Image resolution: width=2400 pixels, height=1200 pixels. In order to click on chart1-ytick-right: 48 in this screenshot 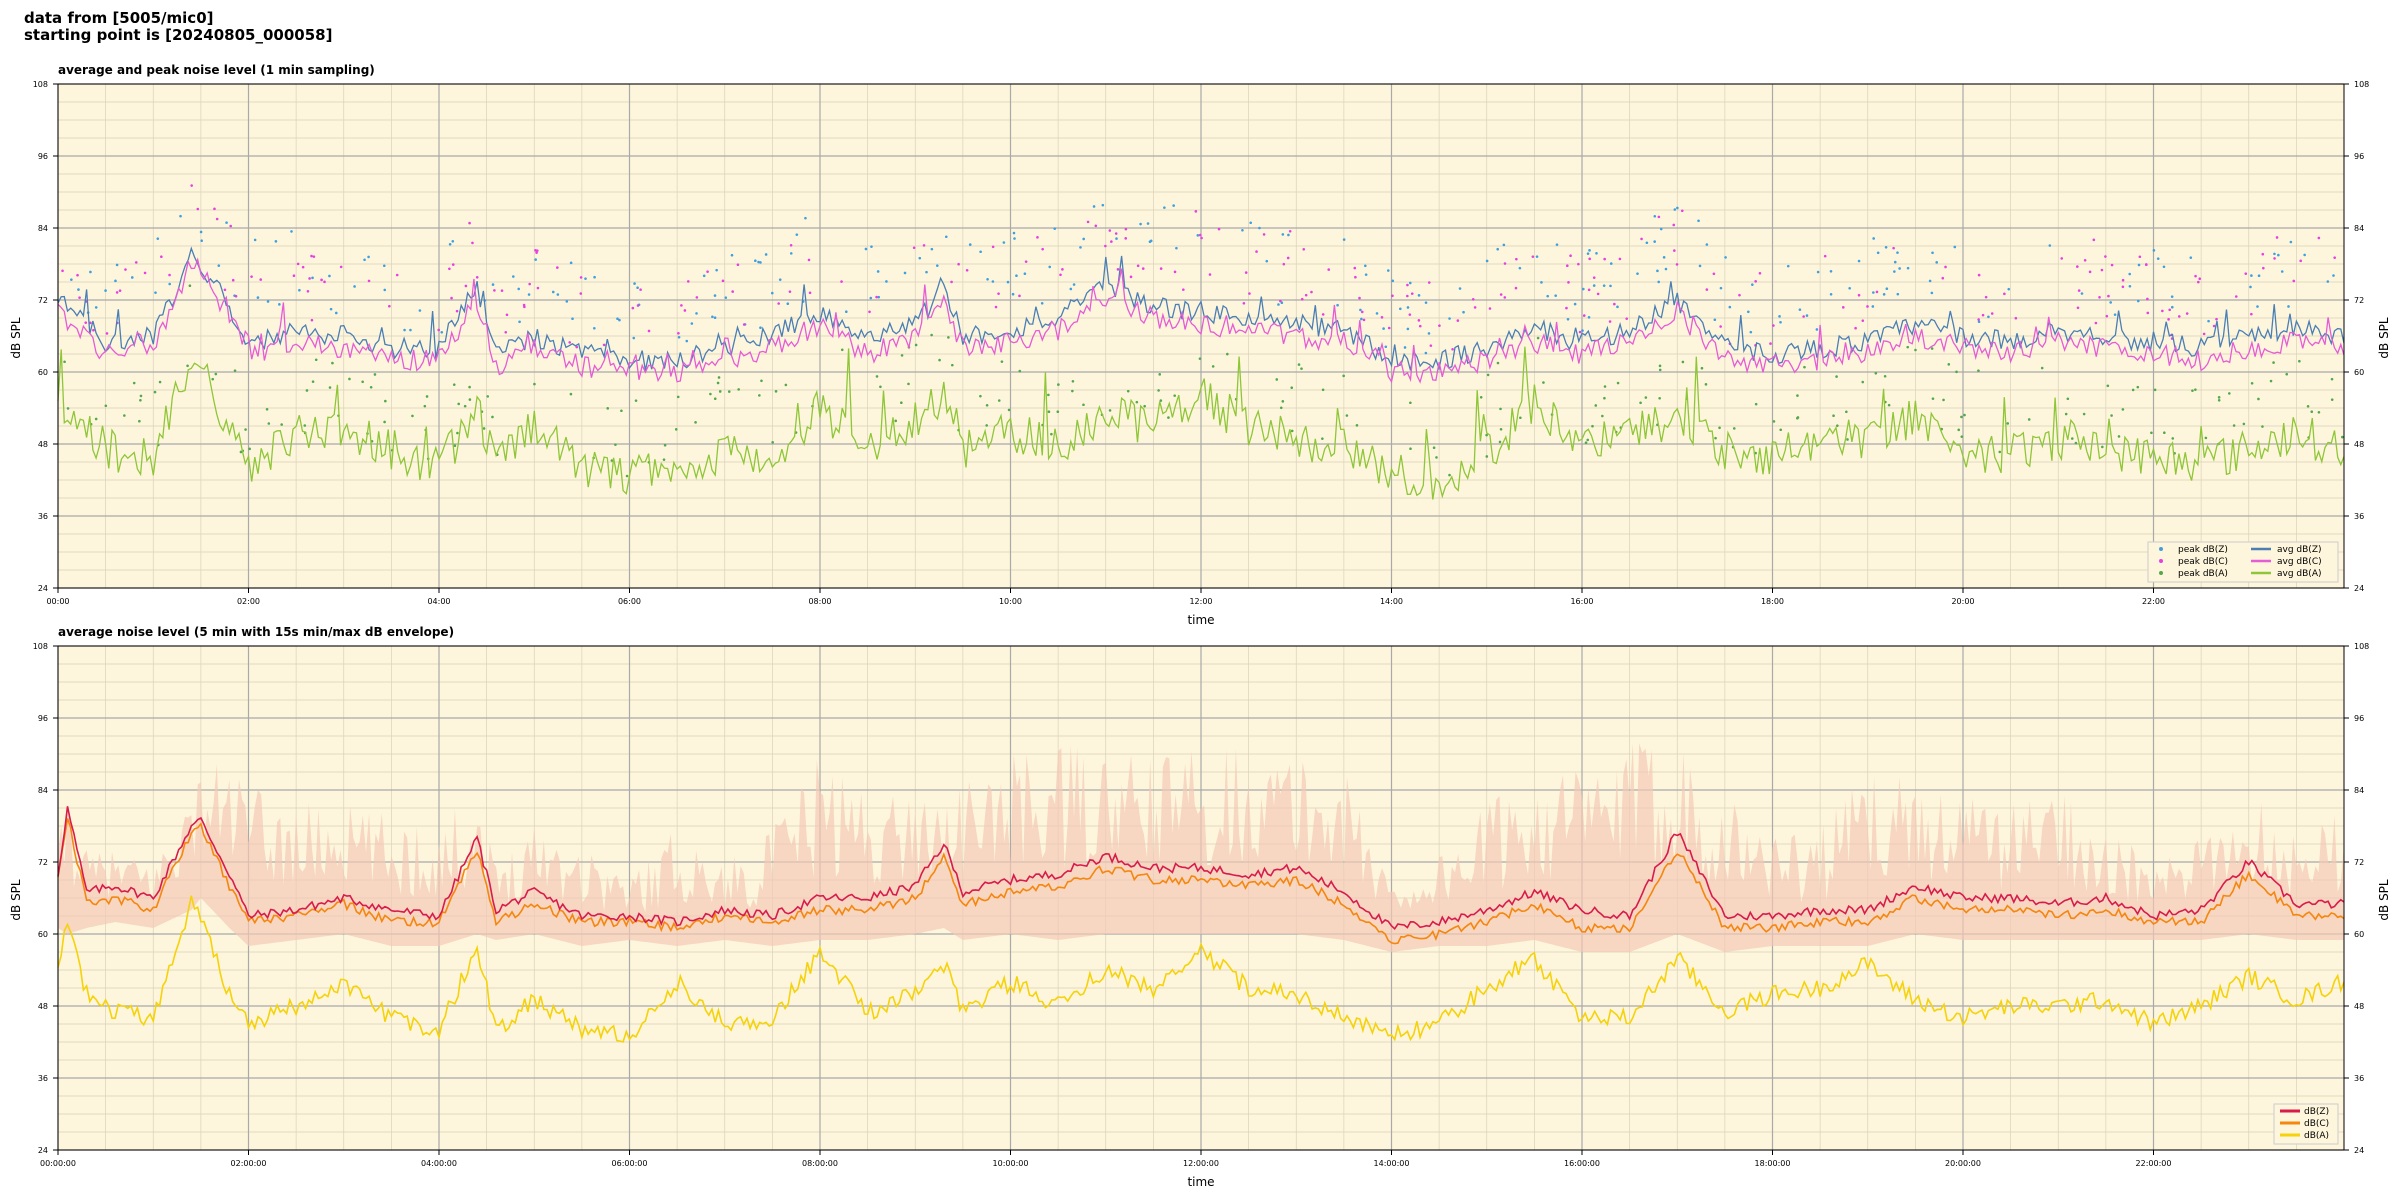, I will do `click(2359, 444)`.